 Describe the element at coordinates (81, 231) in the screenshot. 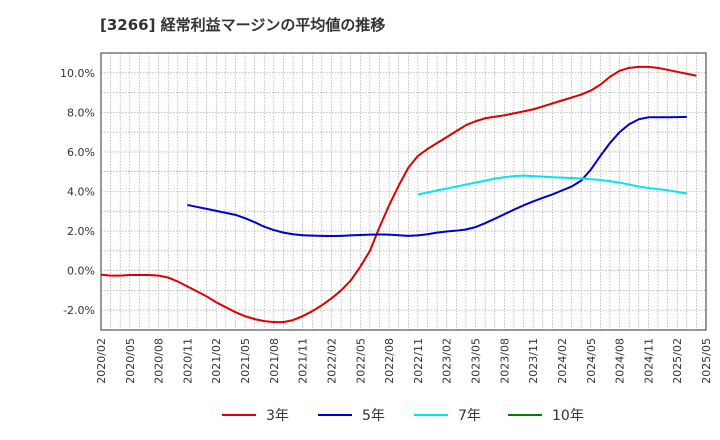

I see `y-tick-label: 2.0%` at that location.